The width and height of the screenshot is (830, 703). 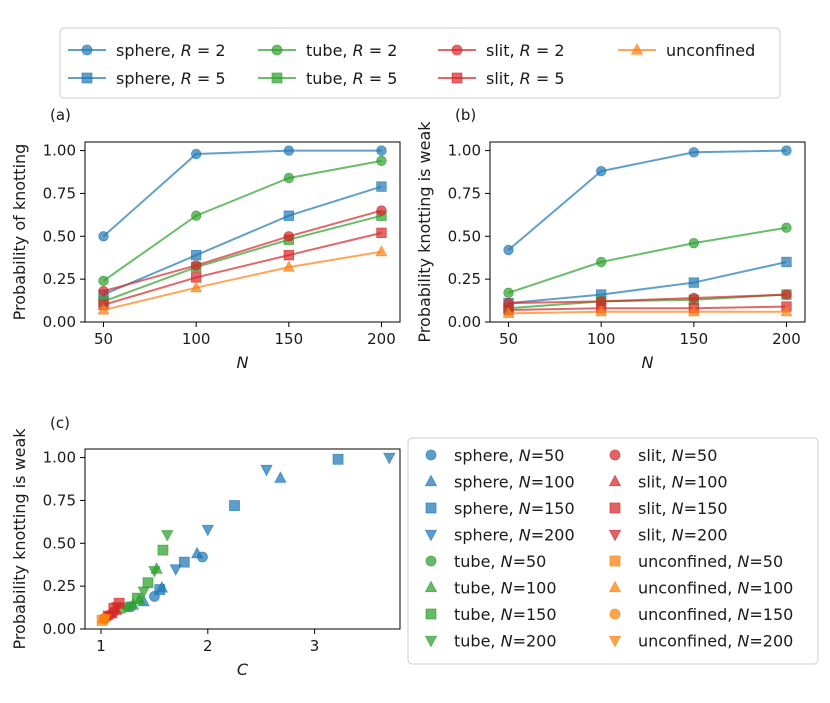 I want to click on x-tick-label: 2, so click(x=208, y=646).